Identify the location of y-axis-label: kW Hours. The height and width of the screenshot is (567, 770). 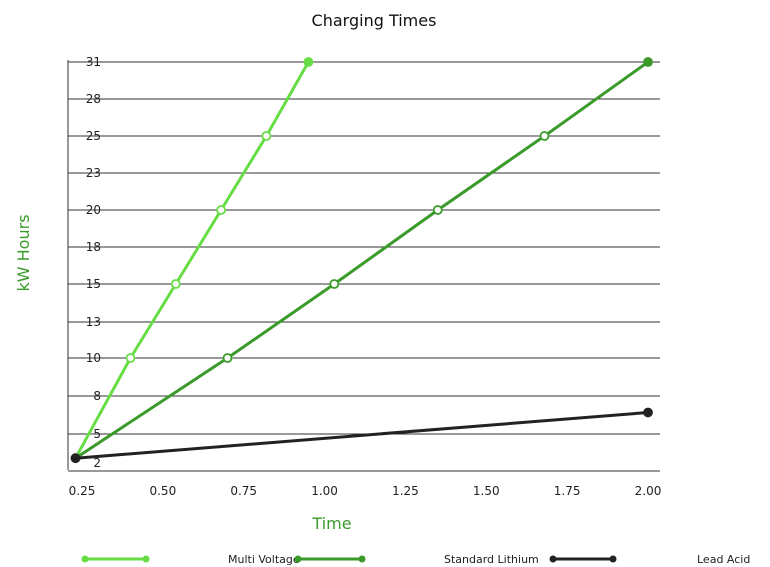
(23, 252).